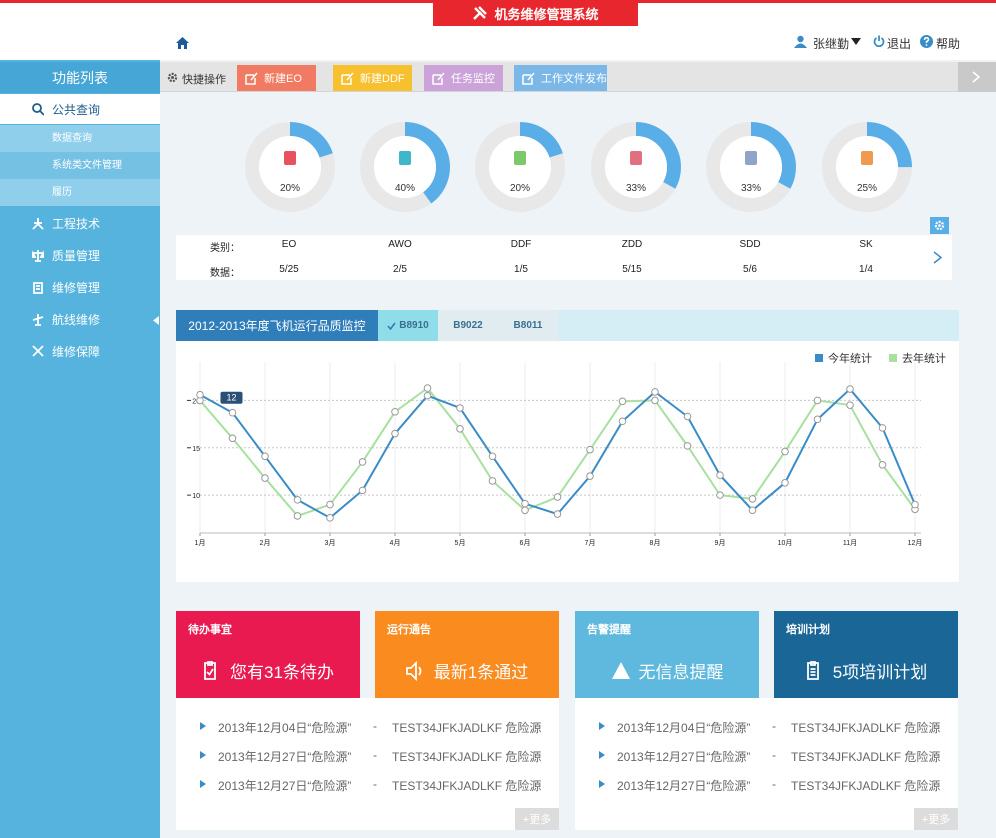  What do you see at coordinates (574, 79) in the screenshot?
I see `quick-button-label: 工作文件发布` at bounding box center [574, 79].